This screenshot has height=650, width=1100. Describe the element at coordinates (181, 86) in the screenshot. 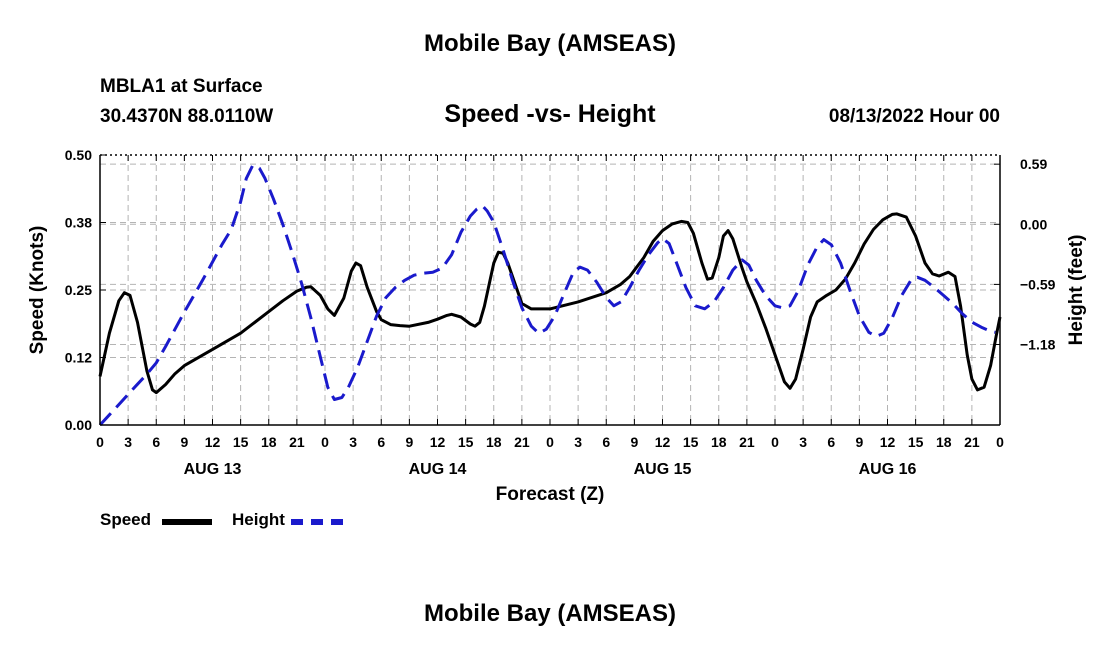

I see `station-label: MBLA1 at Surface` at that location.